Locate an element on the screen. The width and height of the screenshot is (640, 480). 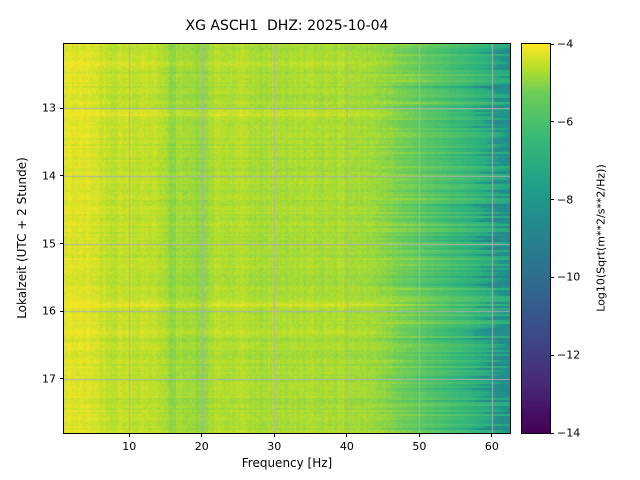
x-tick-label: 50 is located at coordinates (419, 446).